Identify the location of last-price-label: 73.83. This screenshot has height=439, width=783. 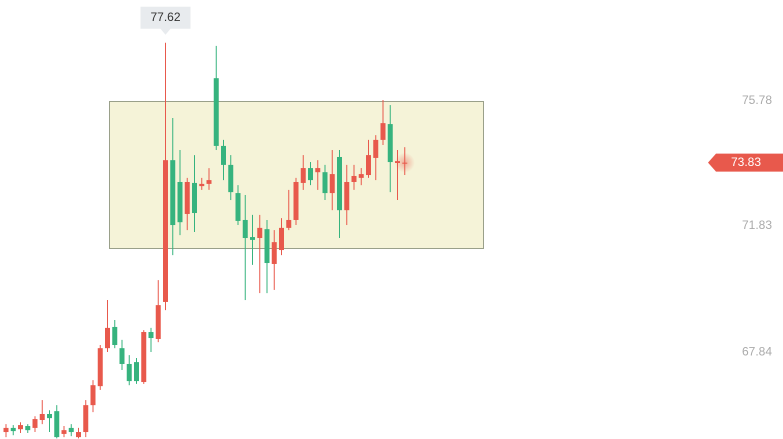
(746, 162).